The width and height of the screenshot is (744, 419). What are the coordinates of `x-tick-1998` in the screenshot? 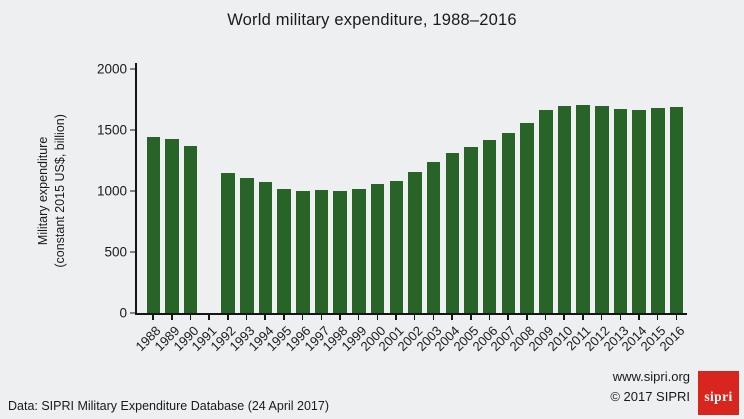 It's located at (340, 317).